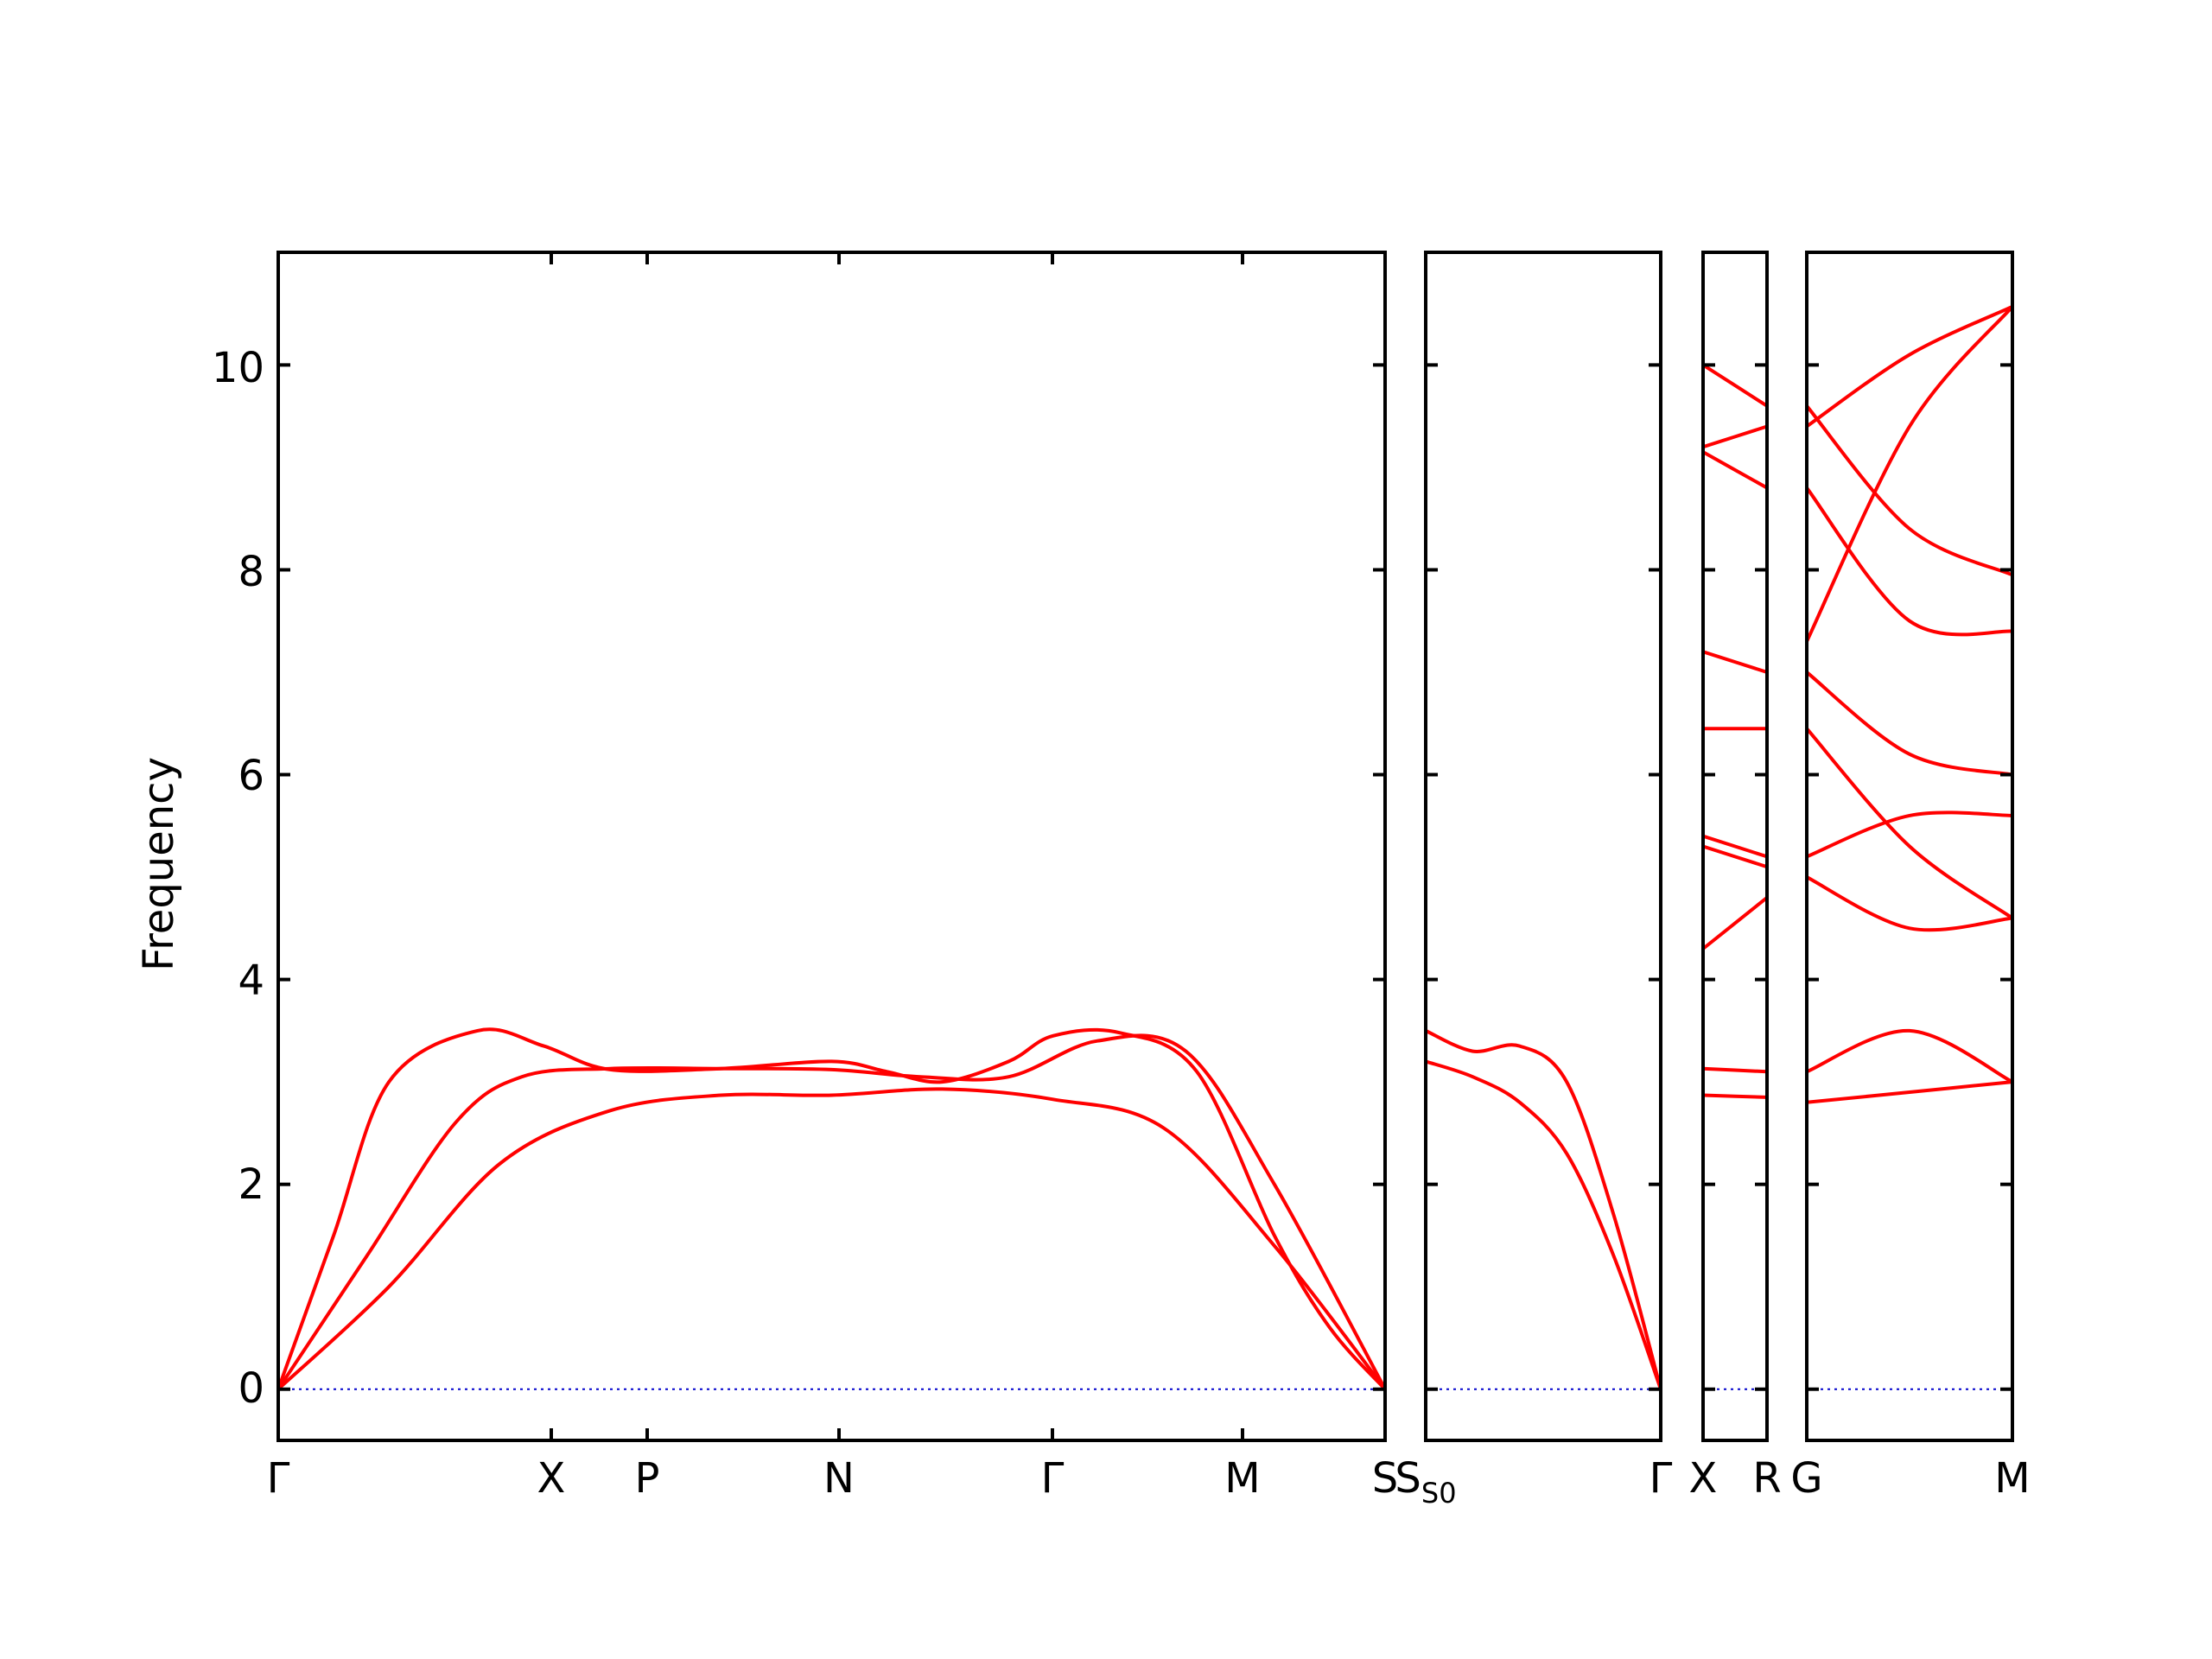  I want to click on y-tick-label-10: 10, so click(238, 368).